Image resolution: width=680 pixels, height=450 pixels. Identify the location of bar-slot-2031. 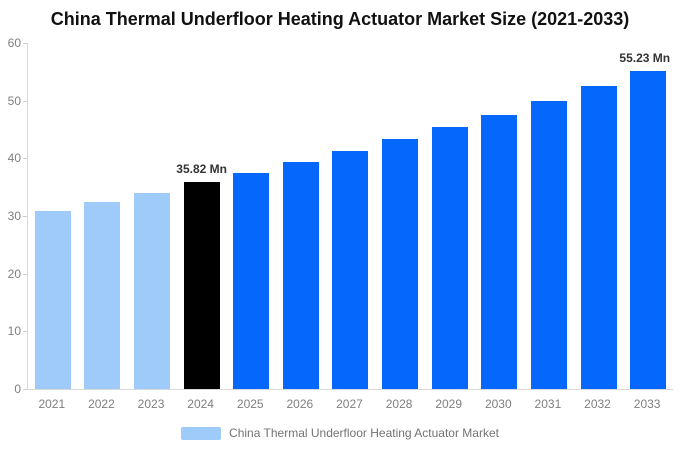
(549, 216).